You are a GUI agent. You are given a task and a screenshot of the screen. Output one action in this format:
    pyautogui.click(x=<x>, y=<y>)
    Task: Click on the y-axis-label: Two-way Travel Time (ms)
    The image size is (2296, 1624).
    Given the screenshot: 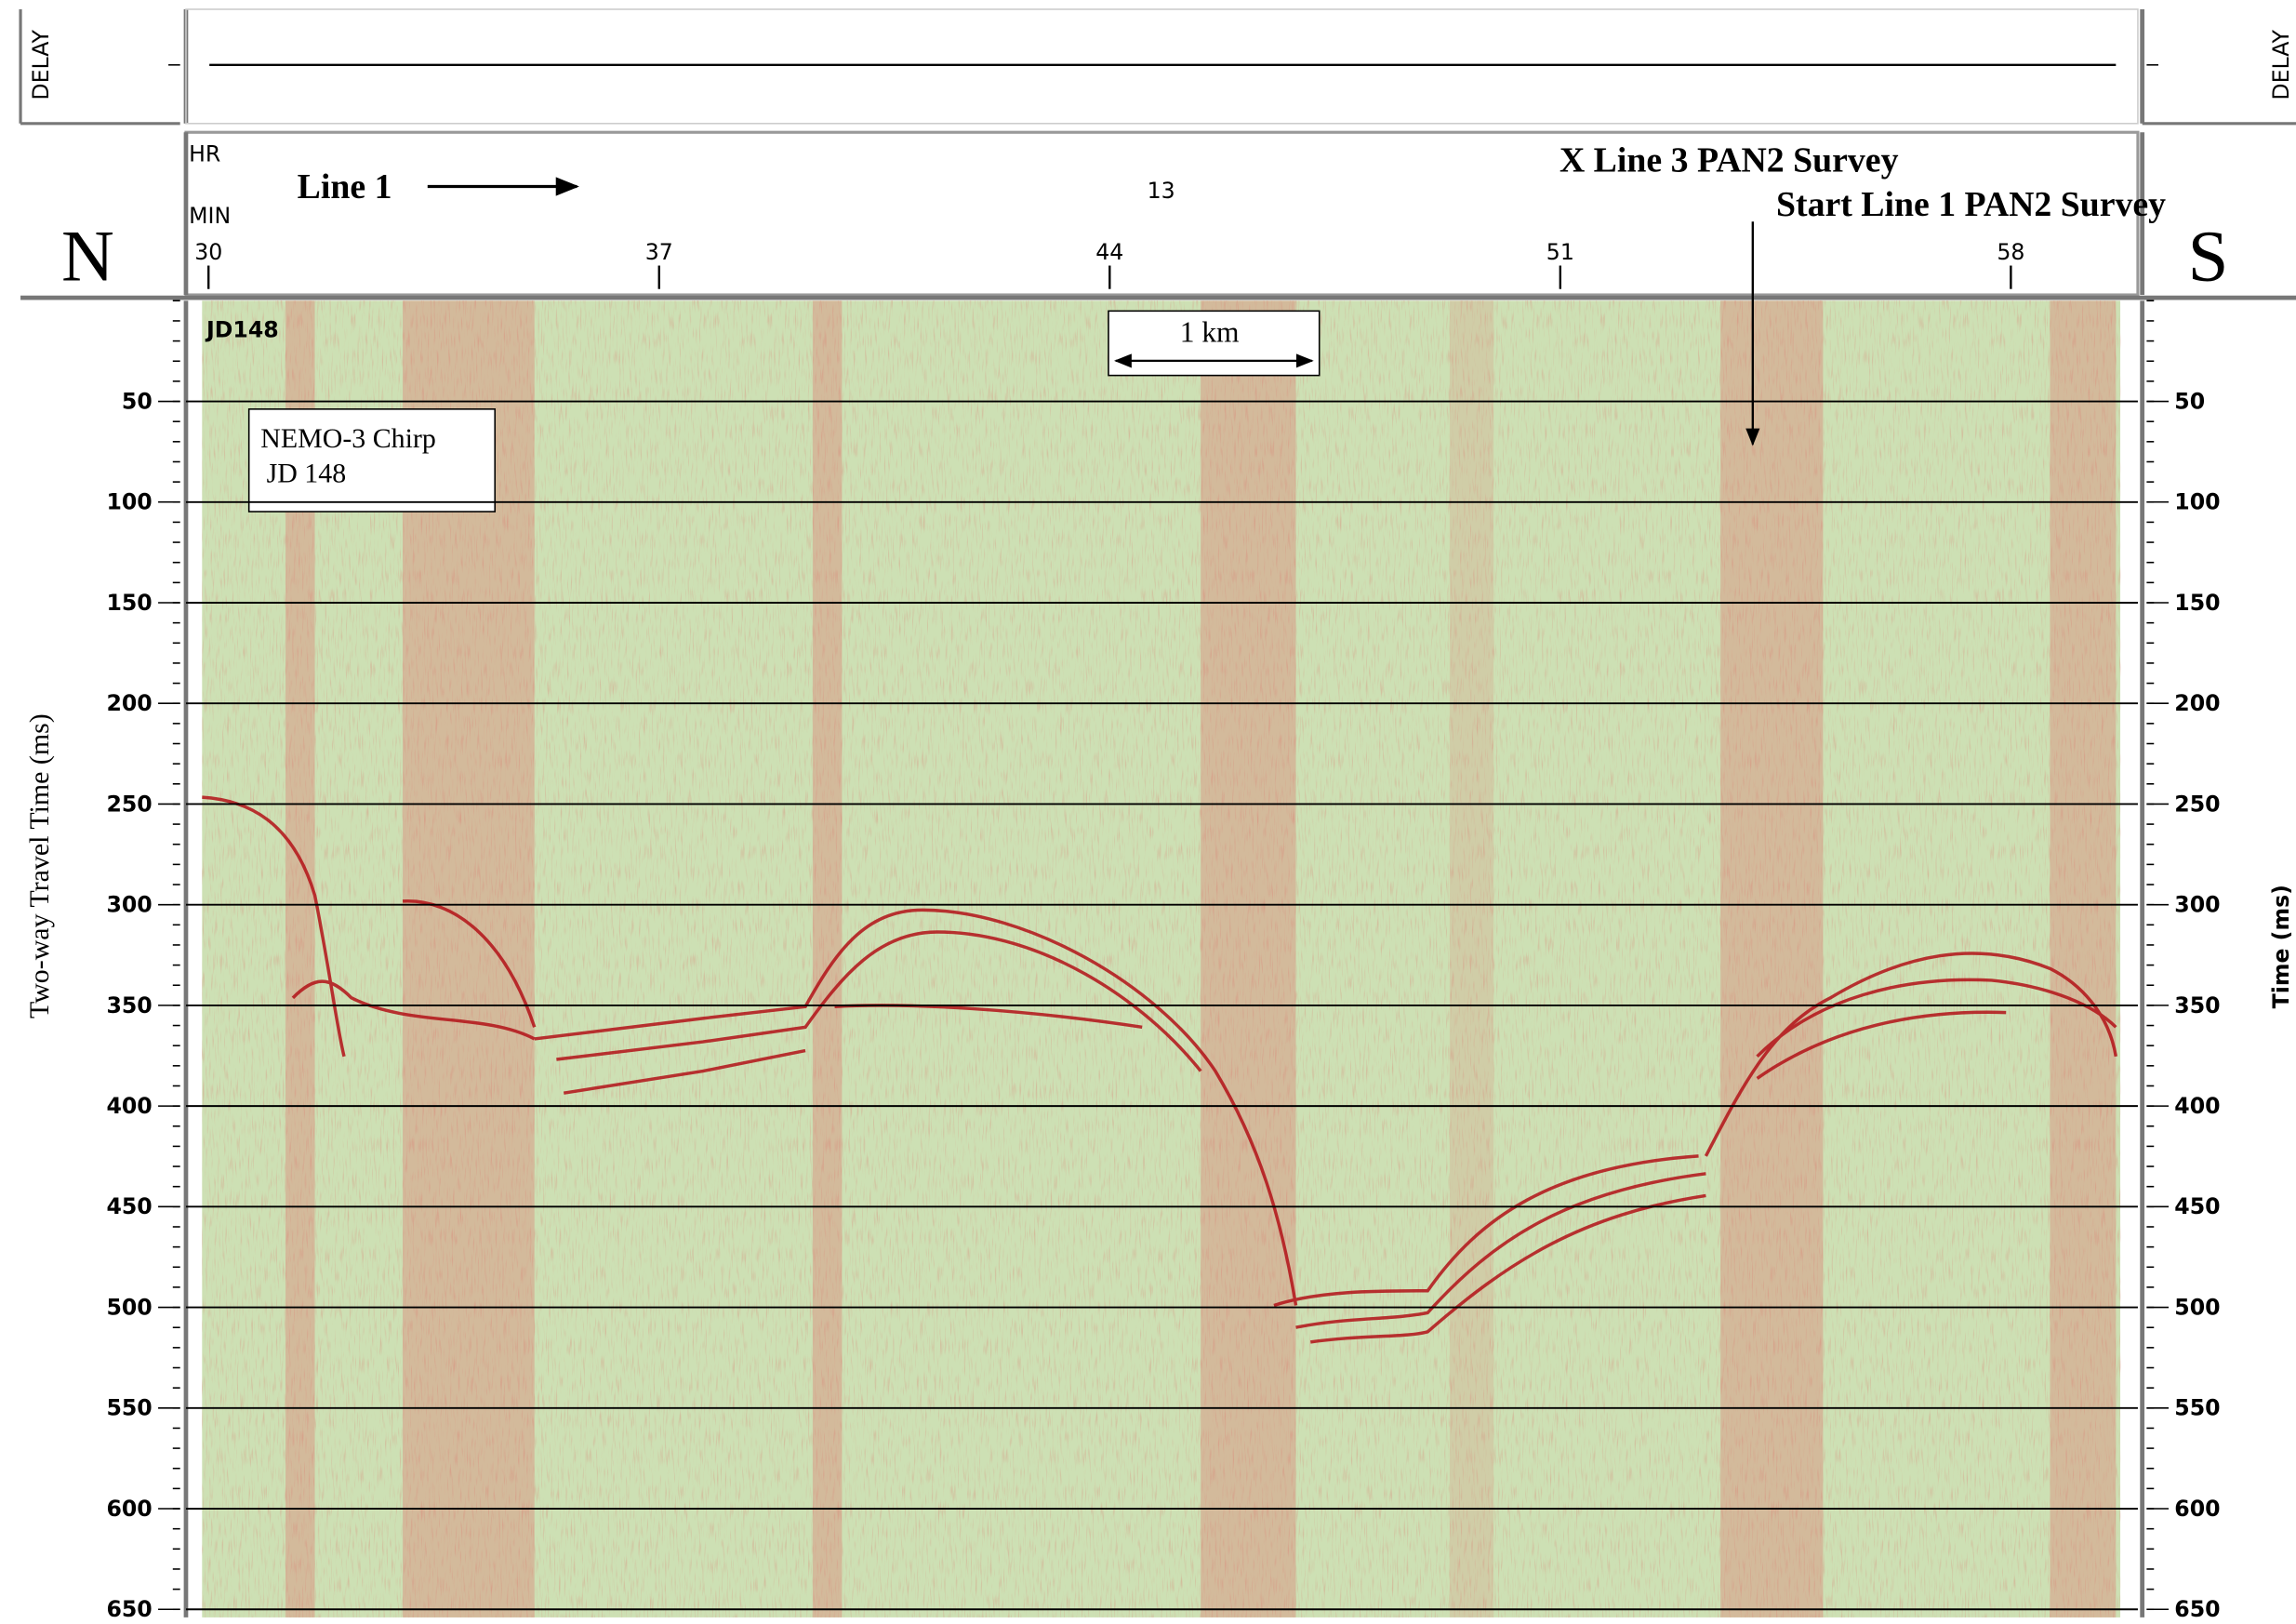 What is the action you would take?
    pyautogui.click(x=40, y=865)
    